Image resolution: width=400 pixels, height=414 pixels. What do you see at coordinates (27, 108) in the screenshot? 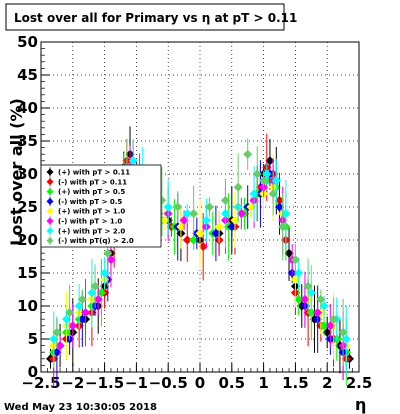
I see `y-tick-label: 40` at bounding box center [27, 108].